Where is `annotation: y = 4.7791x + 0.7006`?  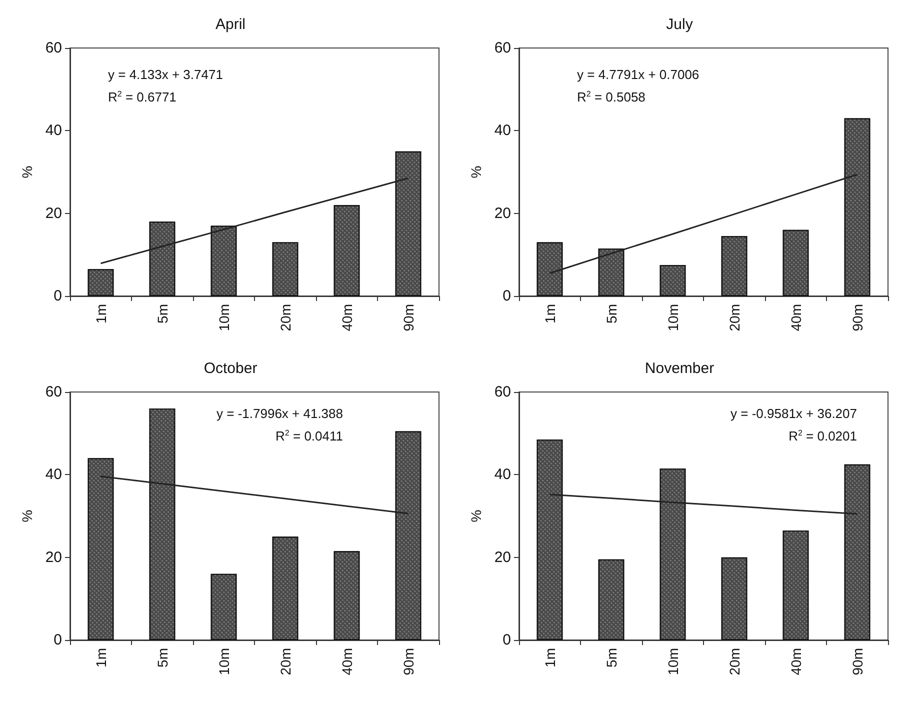 annotation: y = 4.7791x + 0.7006 is located at coordinates (638, 74).